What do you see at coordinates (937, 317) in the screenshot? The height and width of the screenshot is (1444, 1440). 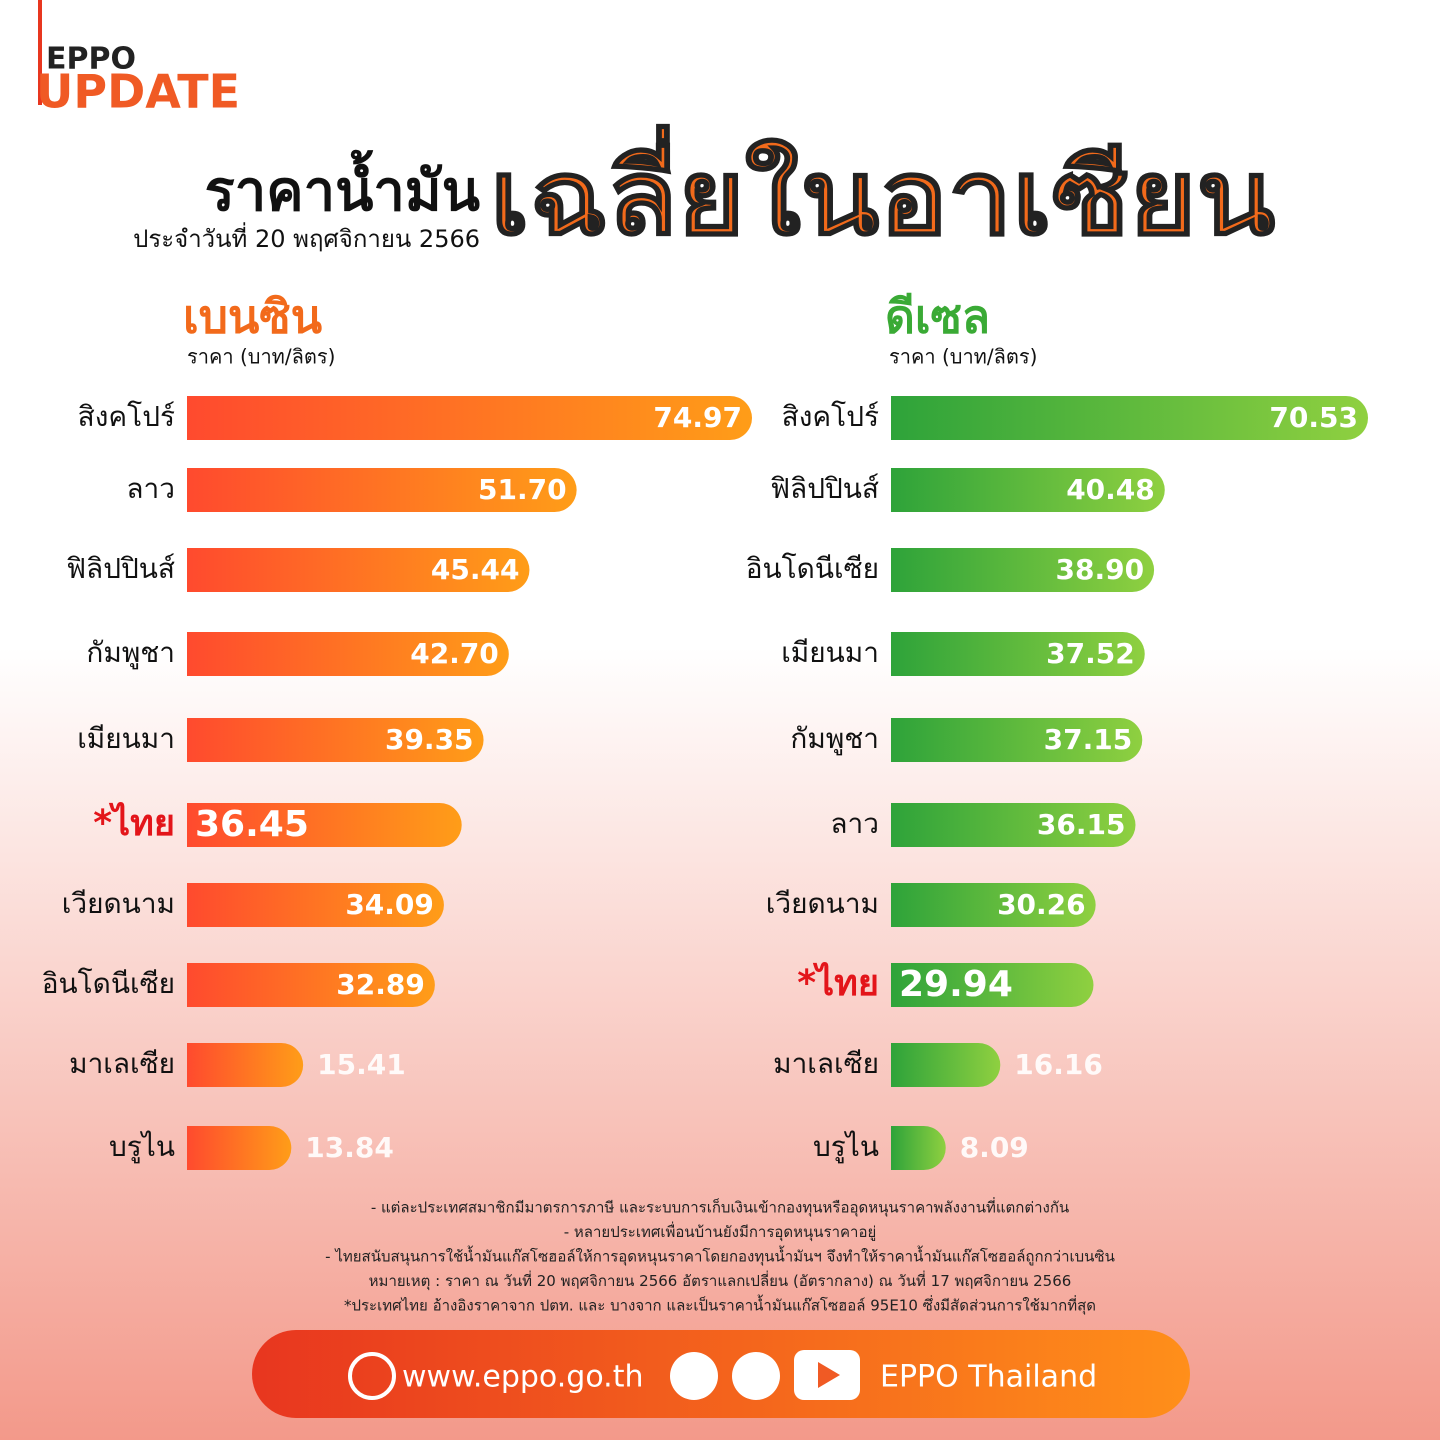 I see `chart-title: ดีเซล` at bounding box center [937, 317].